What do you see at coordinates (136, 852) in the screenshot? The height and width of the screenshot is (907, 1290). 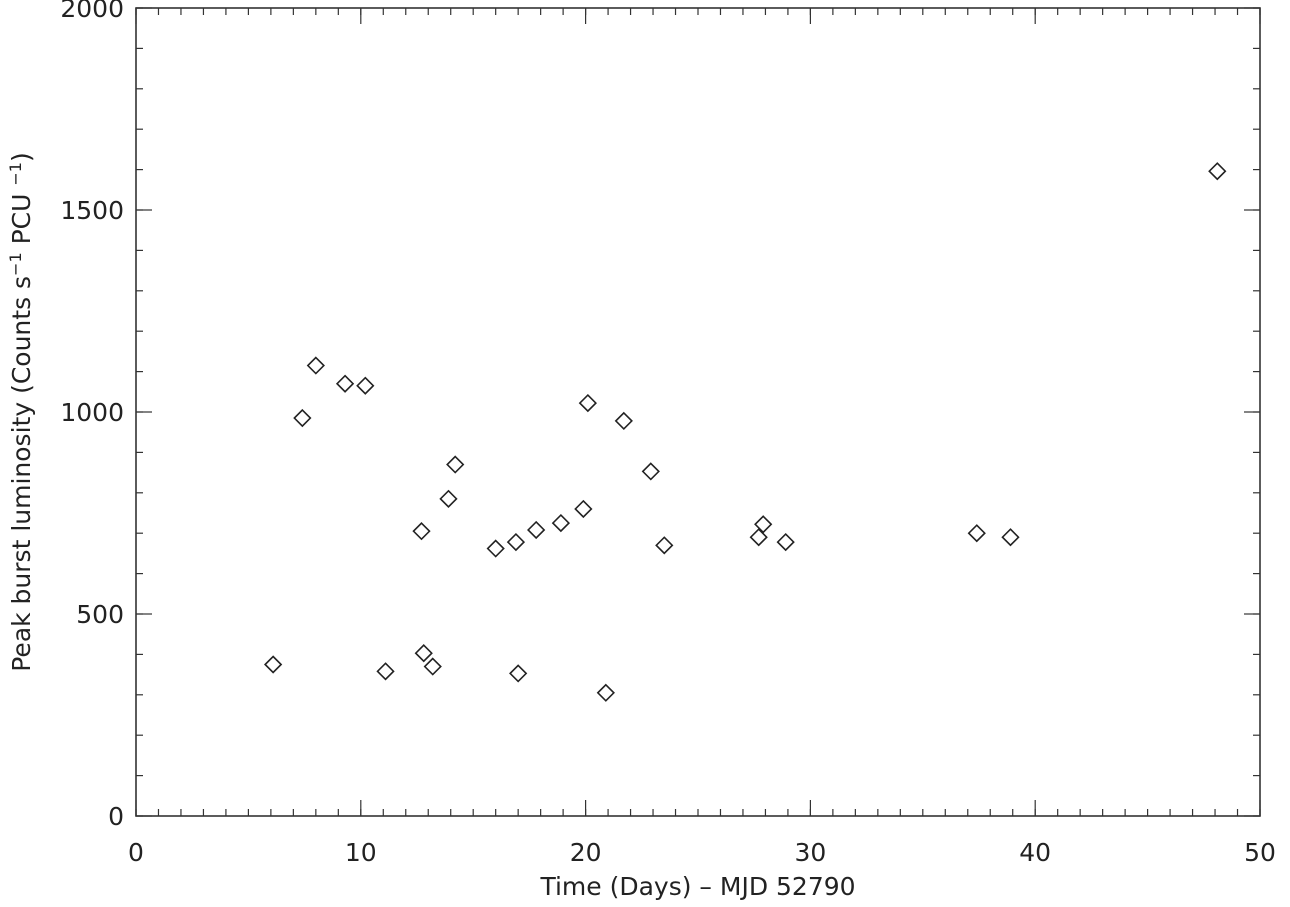 I see `x-tick-label: 0` at bounding box center [136, 852].